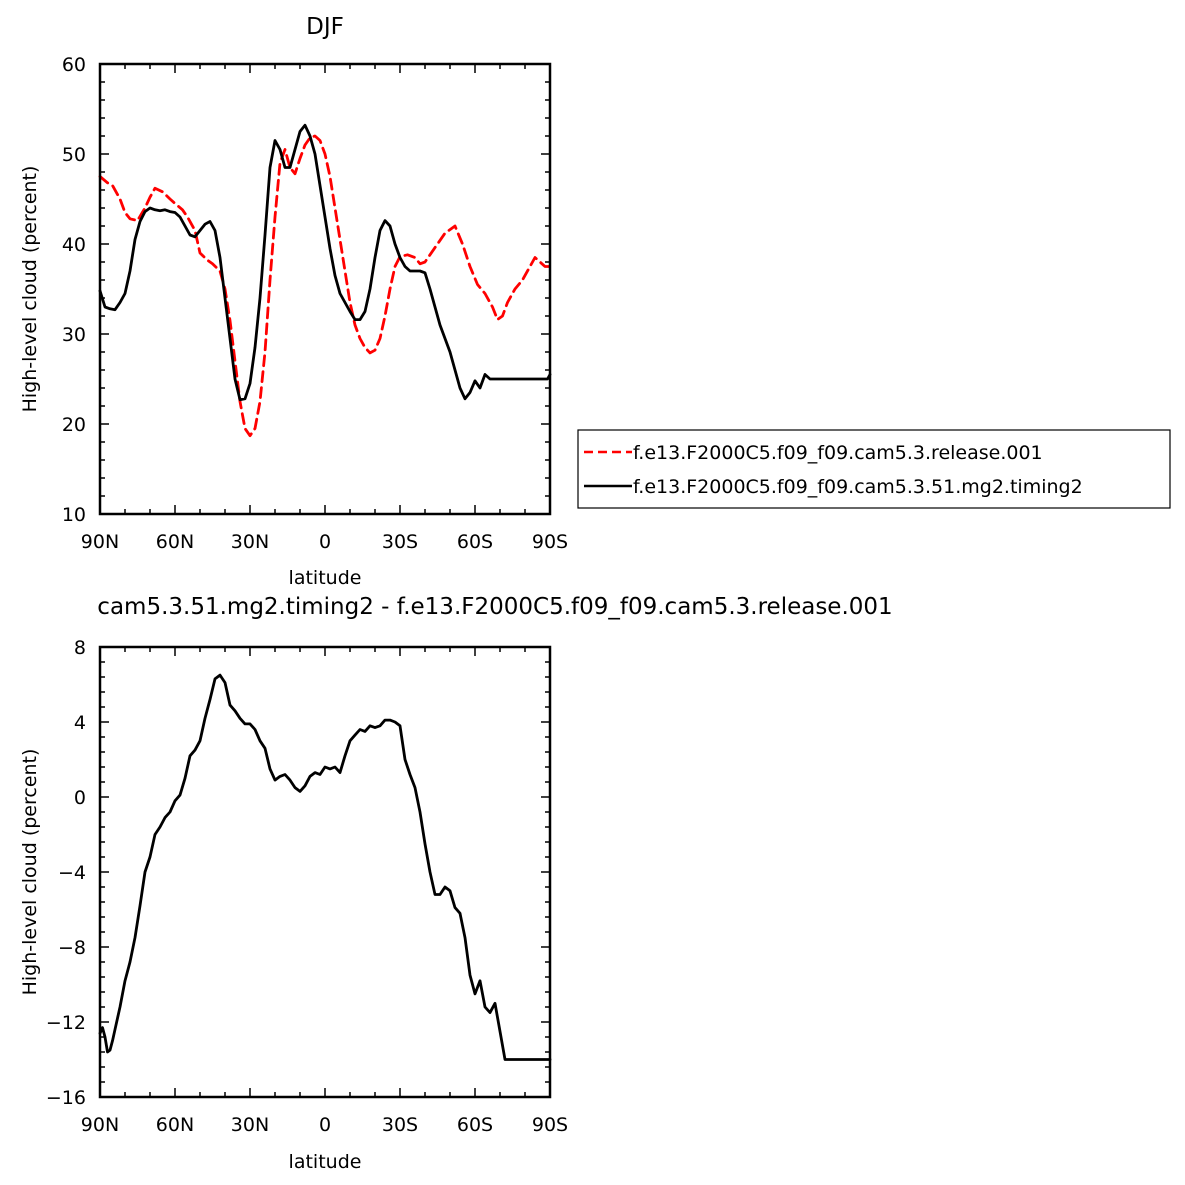 Image resolution: width=1185 pixels, height=1185 pixels. What do you see at coordinates (838, 453) in the screenshot?
I see `legend-label-release: f.e13.F2000C5.f09_f09.cam5.3.release.001` at bounding box center [838, 453].